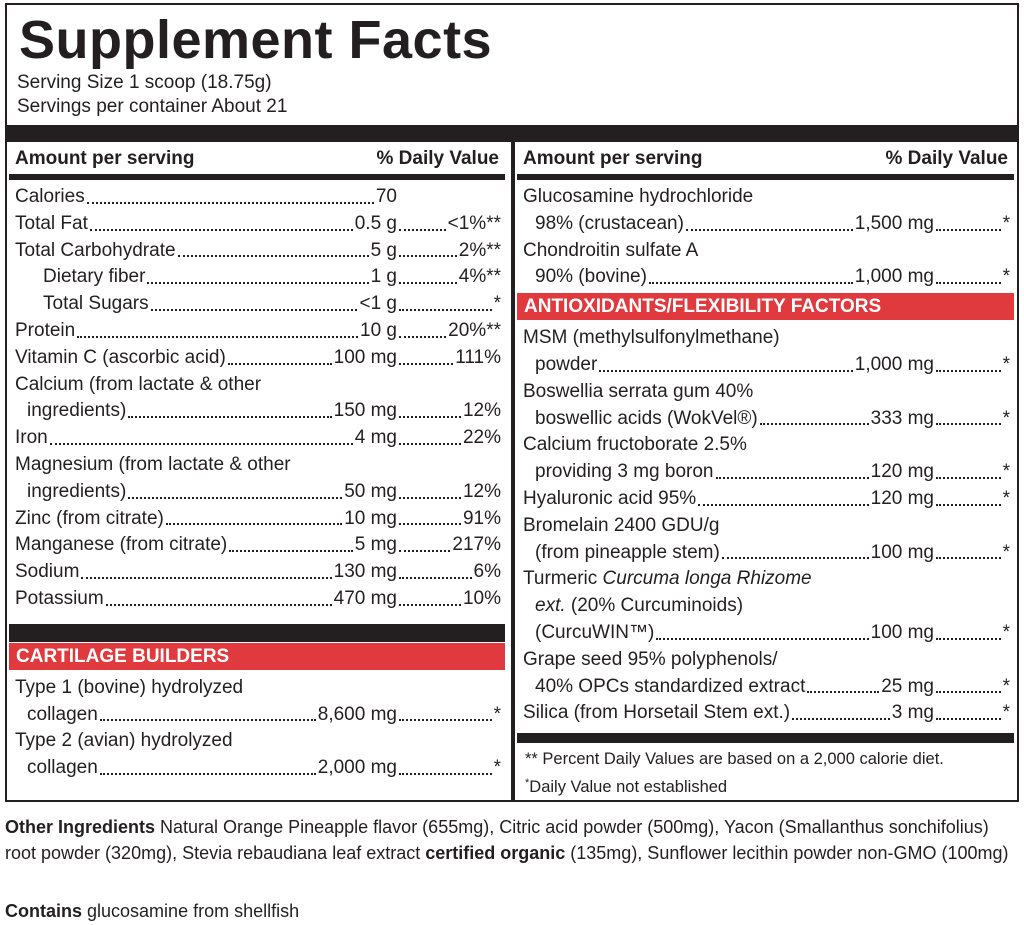  Describe the element at coordinates (257, 465) in the screenshot. I see `nutrient-line: Magnesium (from lactate & other` at that location.